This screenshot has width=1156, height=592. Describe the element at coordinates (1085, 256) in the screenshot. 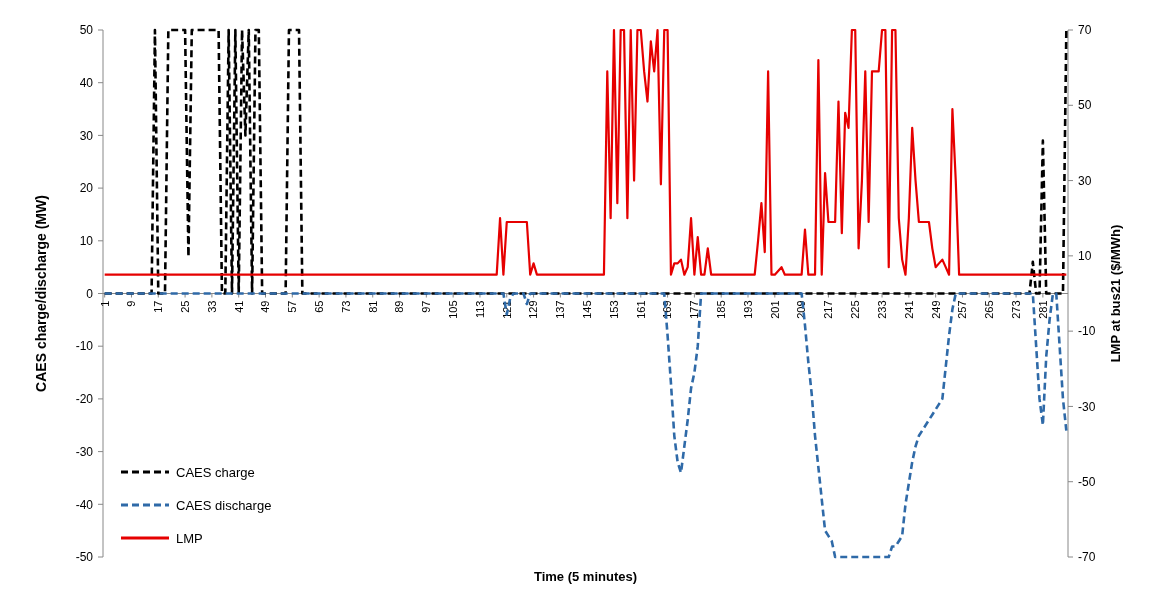

I see `y2-tick-label: 10` at that location.